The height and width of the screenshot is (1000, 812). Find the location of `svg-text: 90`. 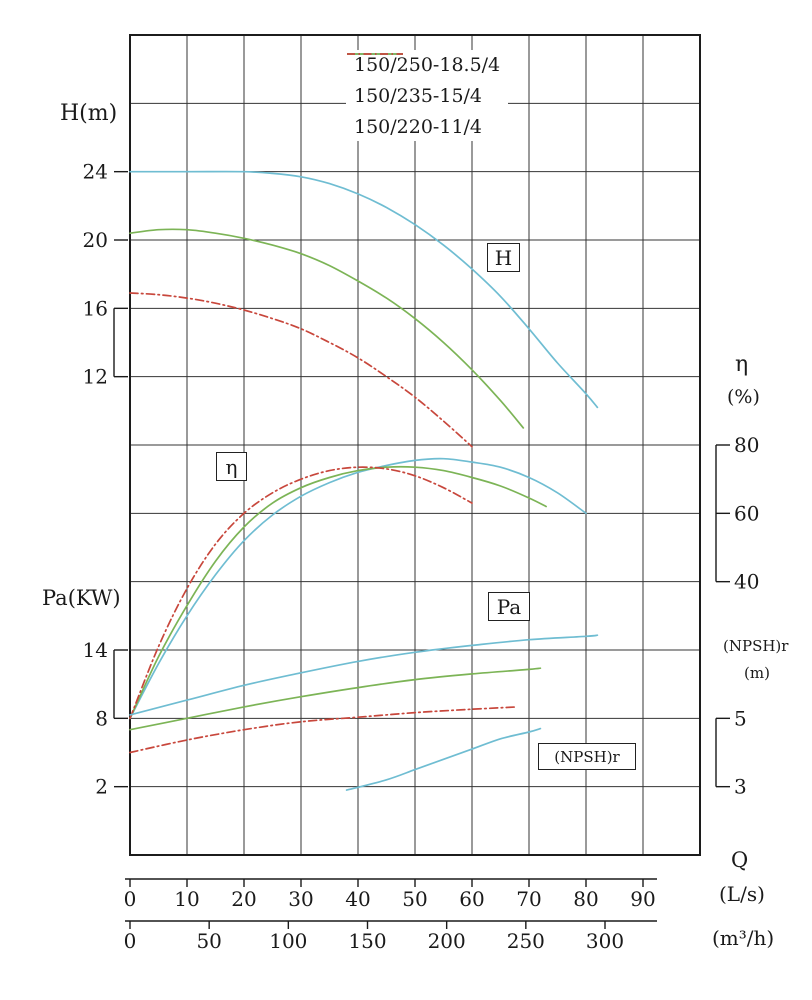

svg-text: 90 is located at coordinates (642, 899).